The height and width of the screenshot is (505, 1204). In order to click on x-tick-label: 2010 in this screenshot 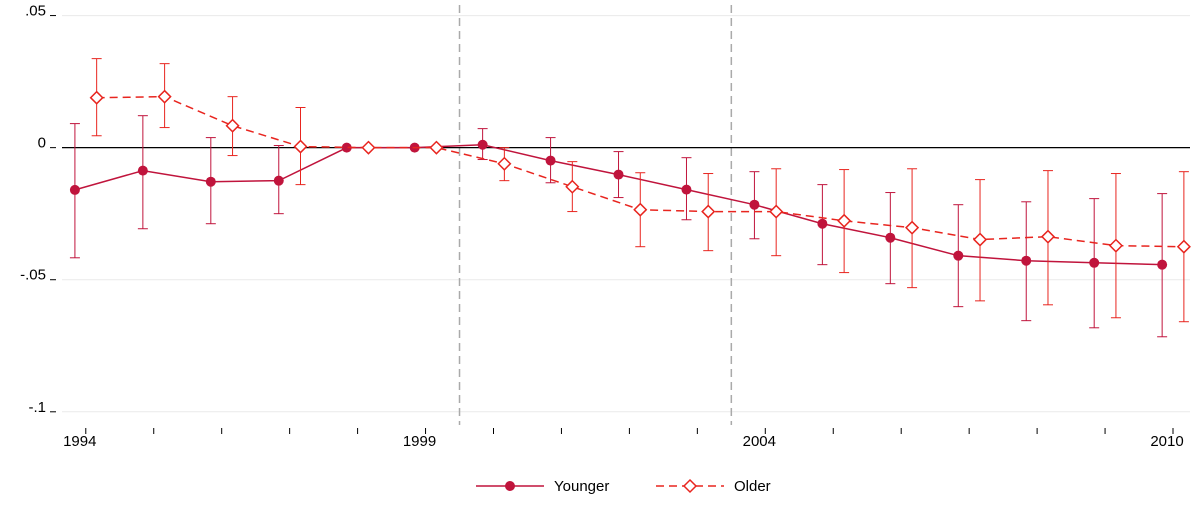, I will do `click(1166, 441)`.